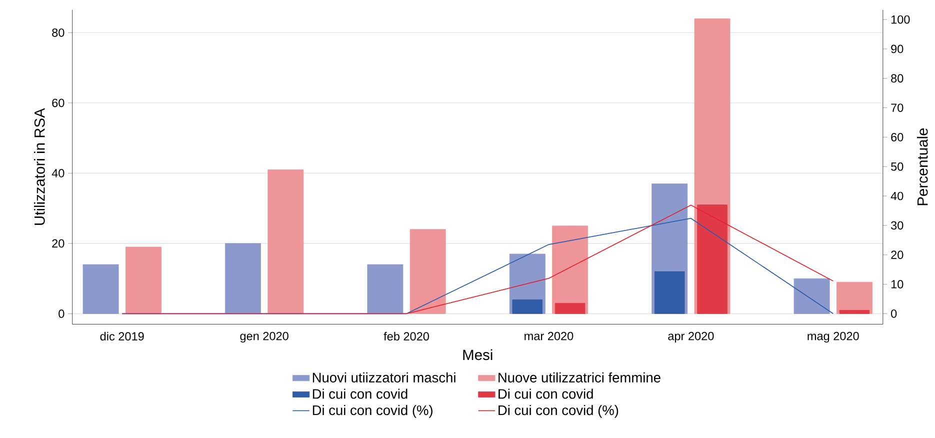 The image size is (935, 438). What do you see at coordinates (897, 166) in the screenshot?
I see `y2-tick-label: 50` at bounding box center [897, 166].